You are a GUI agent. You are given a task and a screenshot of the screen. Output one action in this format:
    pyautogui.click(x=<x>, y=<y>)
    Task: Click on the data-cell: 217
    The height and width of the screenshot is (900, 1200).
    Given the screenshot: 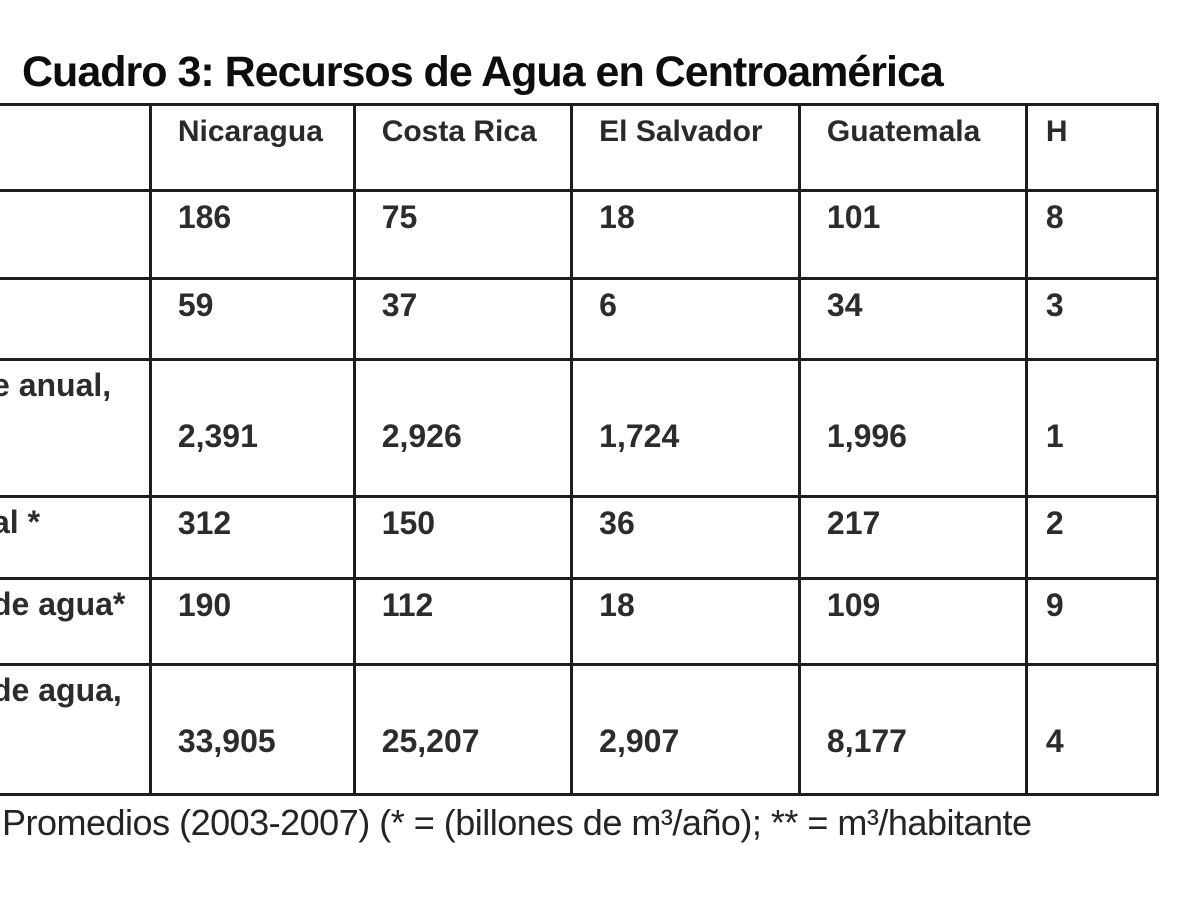 What is the action you would take?
    pyautogui.click(x=912, y=537)
    